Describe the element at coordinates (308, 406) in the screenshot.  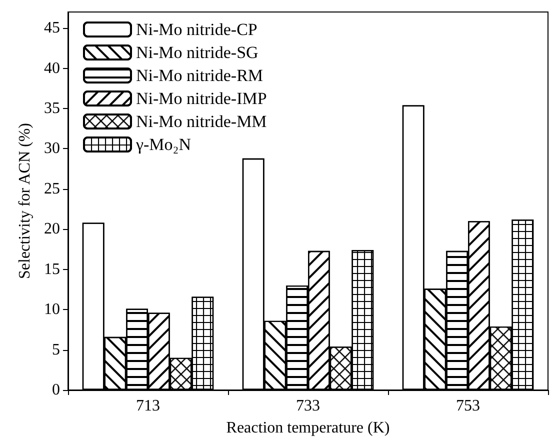
I see `x-tick-label: 733` at that location.